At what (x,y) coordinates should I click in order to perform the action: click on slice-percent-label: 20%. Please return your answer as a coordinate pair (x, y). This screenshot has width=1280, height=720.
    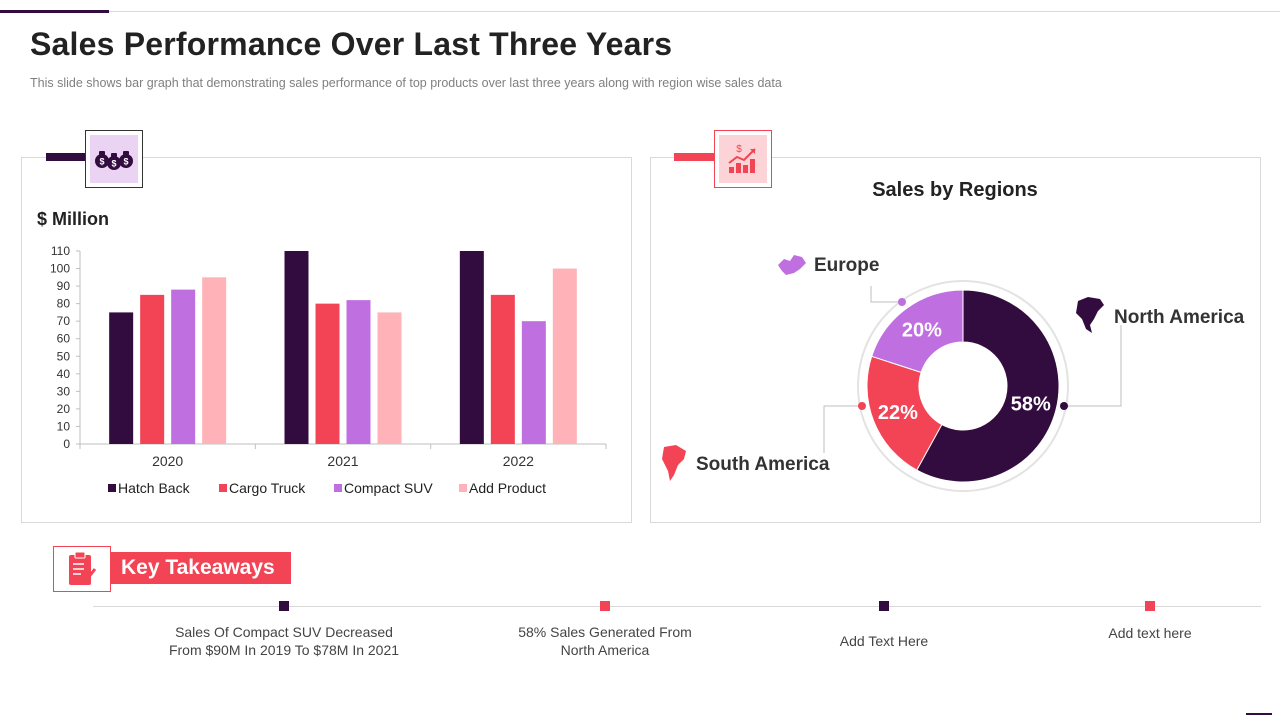
    Looking at the image, I should click on (922, 330).